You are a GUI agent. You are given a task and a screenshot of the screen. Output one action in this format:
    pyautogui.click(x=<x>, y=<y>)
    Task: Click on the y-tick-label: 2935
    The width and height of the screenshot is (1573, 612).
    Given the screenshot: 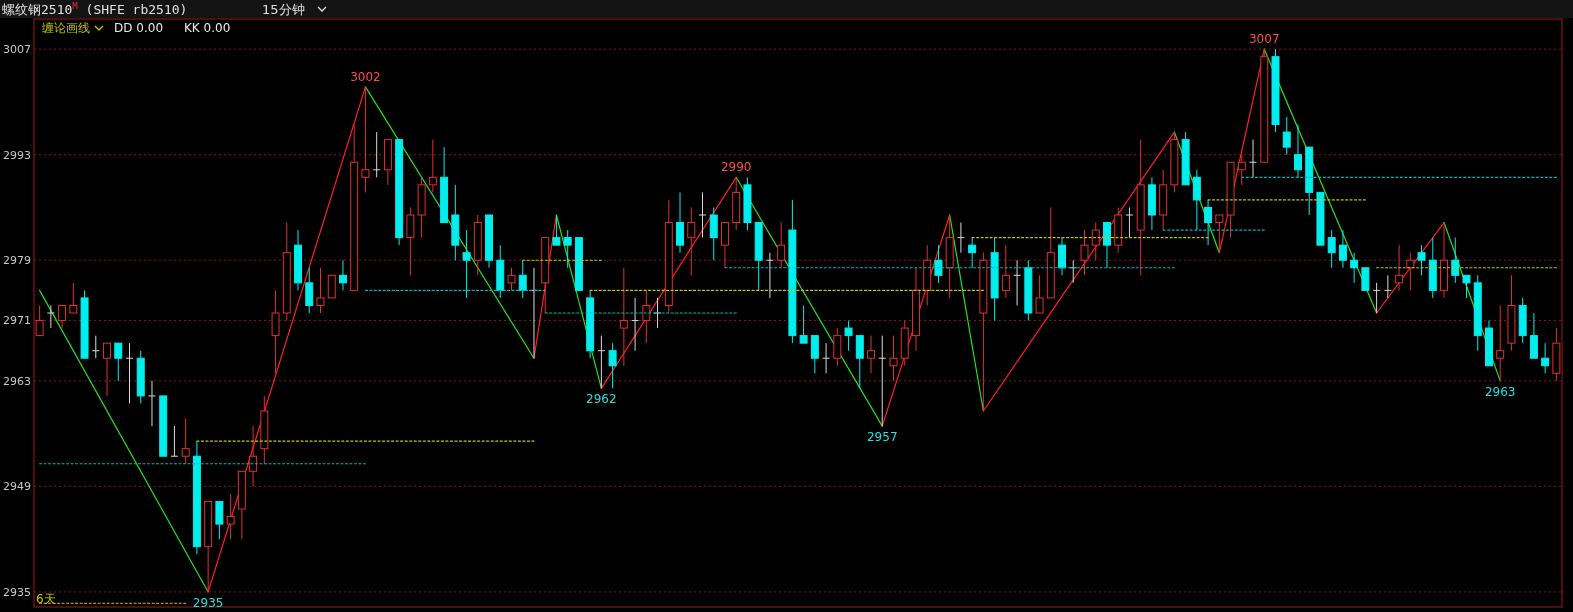 What is the action you would take?
    pyautogui.click(x=17, y=592)
    